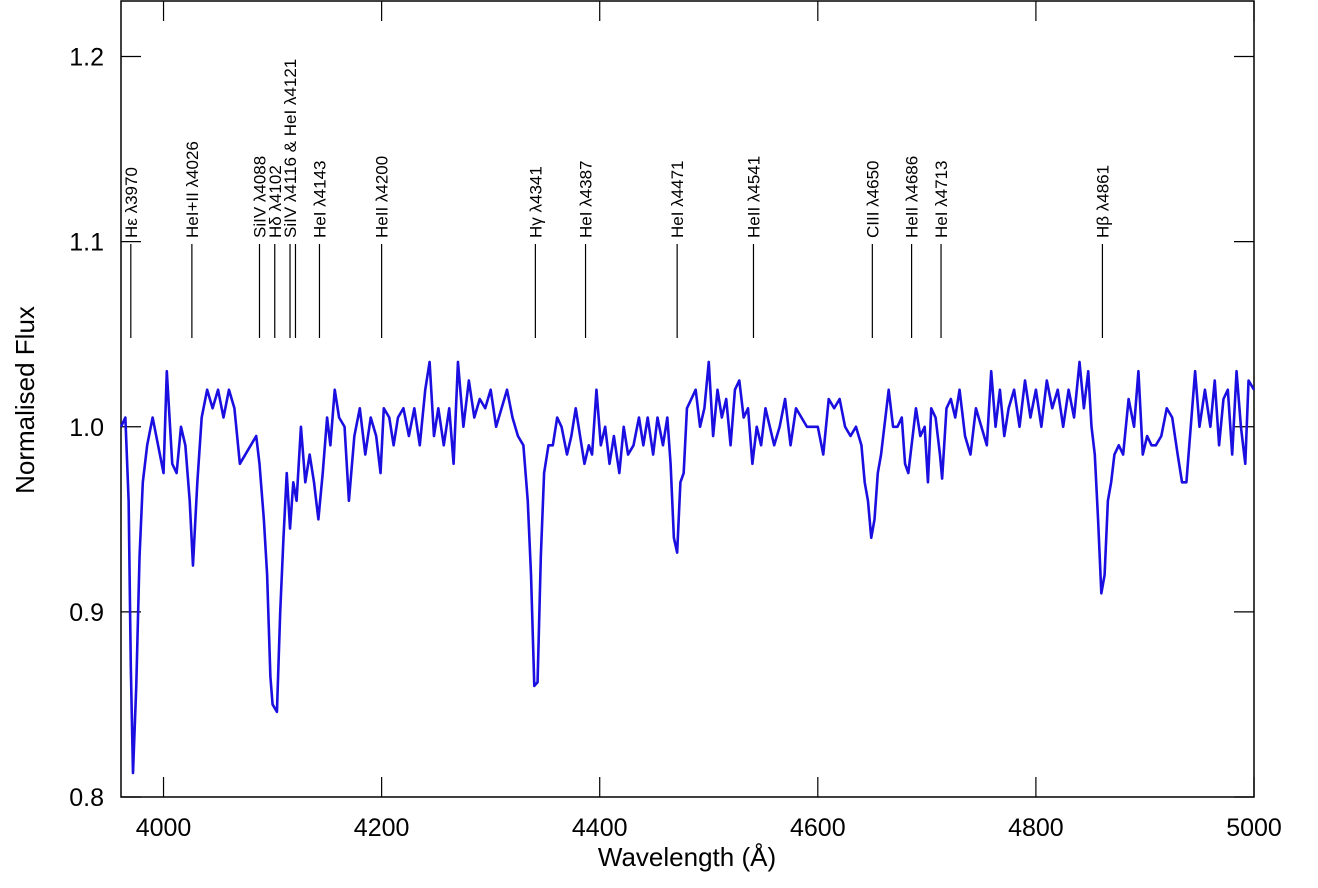 This screenshot has width=1318, height=888. What do you see at coordinates (290, 148) in the screenshot?
I see `line-label: SiIV λ4116 & HeI λ4121` at bounding box center [290, 148].